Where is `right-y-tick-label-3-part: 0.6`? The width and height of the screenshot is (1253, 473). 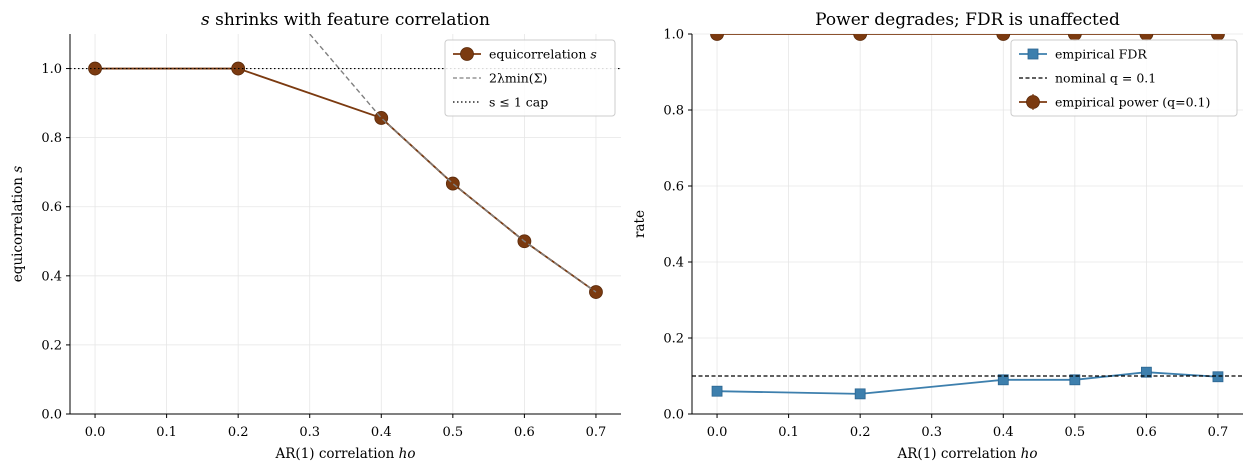 right-y-tick-label-3-part: 0.6 is located at coordinates (673, 187).